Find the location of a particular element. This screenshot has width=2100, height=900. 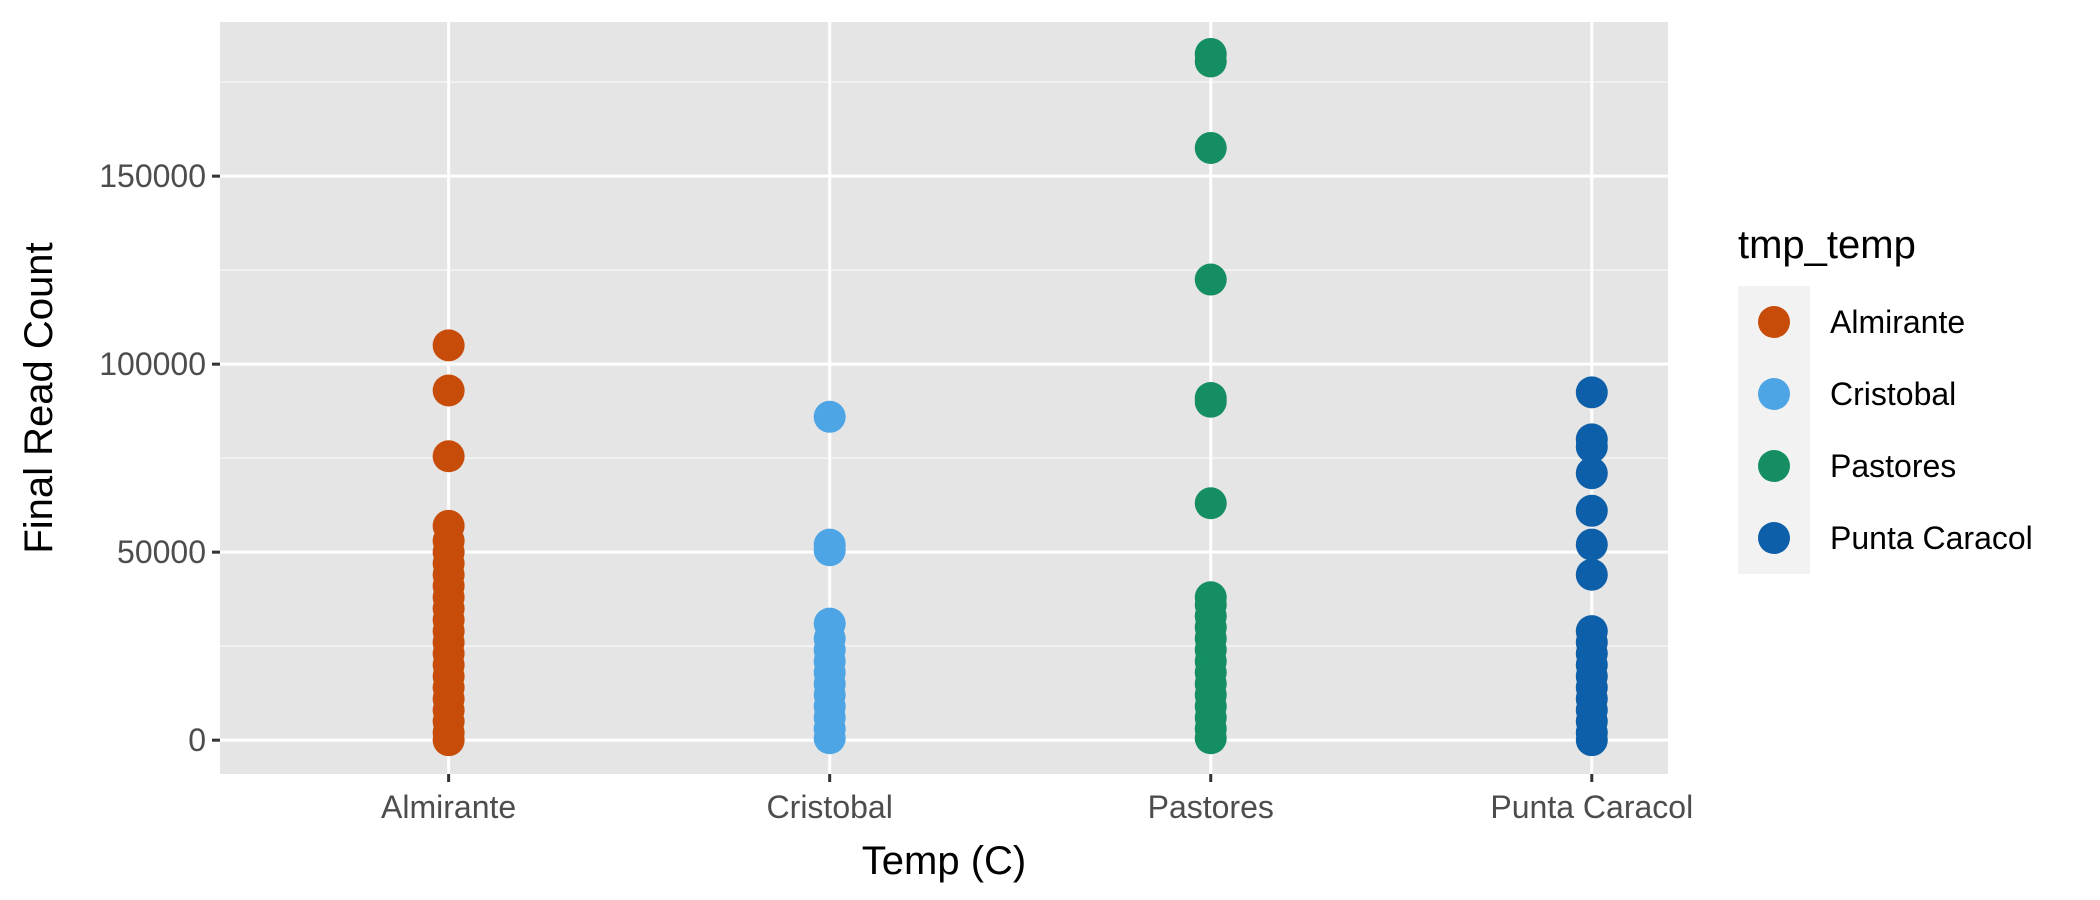

x-tick-label: Cristobal is located at coordinates (830, 807).